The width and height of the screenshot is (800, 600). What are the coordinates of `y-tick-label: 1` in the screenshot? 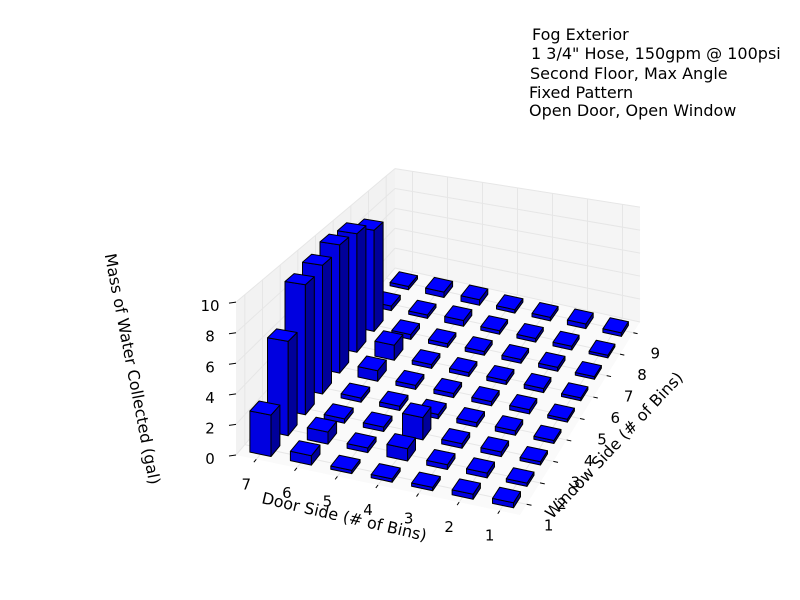 It's located at (549, 525).